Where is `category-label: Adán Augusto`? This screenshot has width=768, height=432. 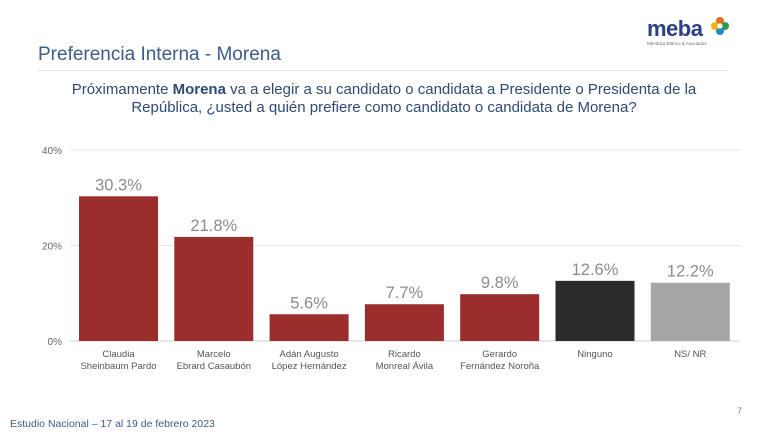
category-label: Adán Augusto is located at coordinates (309, 354).